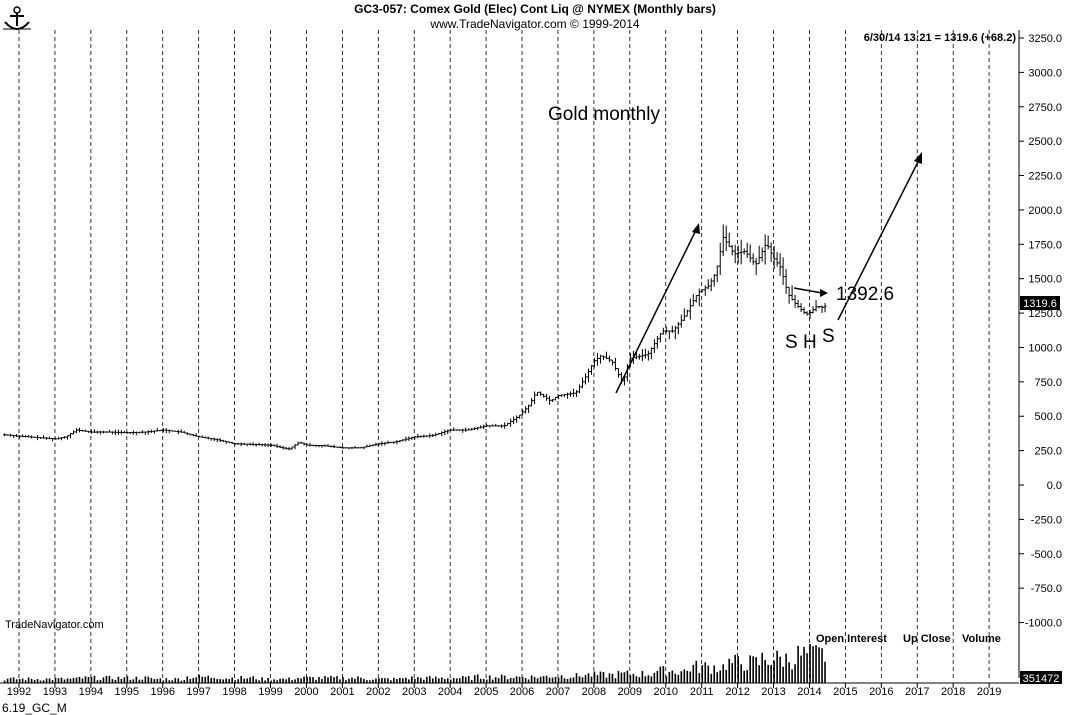 This screenshot has height=715, width=1071. Describe the element at coordinates (486, 692) in the screenshot. I see `year-axis-tick-label: 2005` at that location.